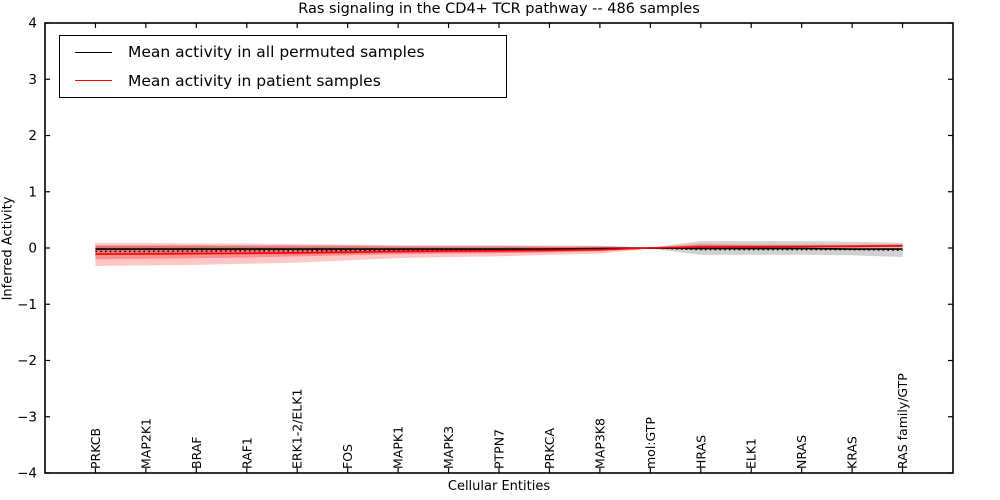 The image size is (1000, 500). Describe the element at coordinates (852, 452) in the screenshot. I see `x-tick-label: KRAS` at that location.